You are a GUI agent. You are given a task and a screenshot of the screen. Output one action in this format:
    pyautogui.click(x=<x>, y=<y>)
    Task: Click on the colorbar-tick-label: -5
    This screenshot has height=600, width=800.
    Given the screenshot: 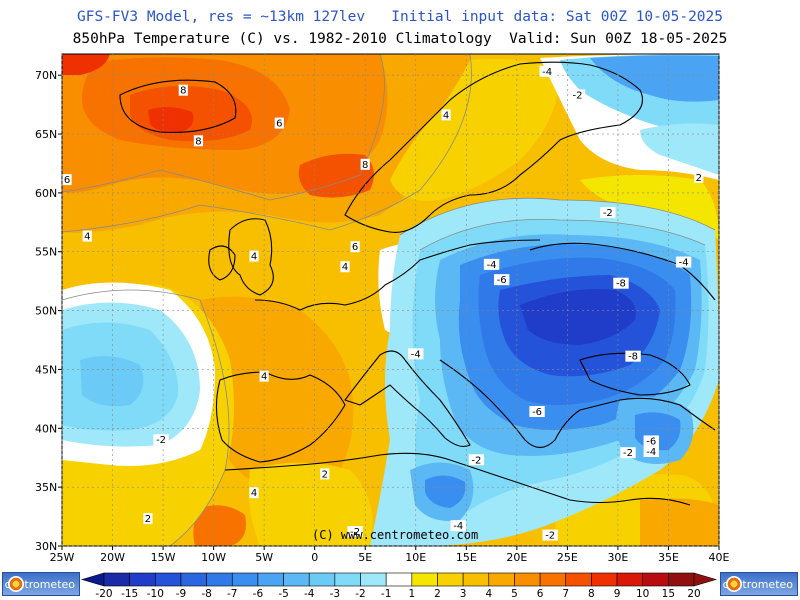 What is the action you would take?
    pyautogui.click(x=283, y=594)
    